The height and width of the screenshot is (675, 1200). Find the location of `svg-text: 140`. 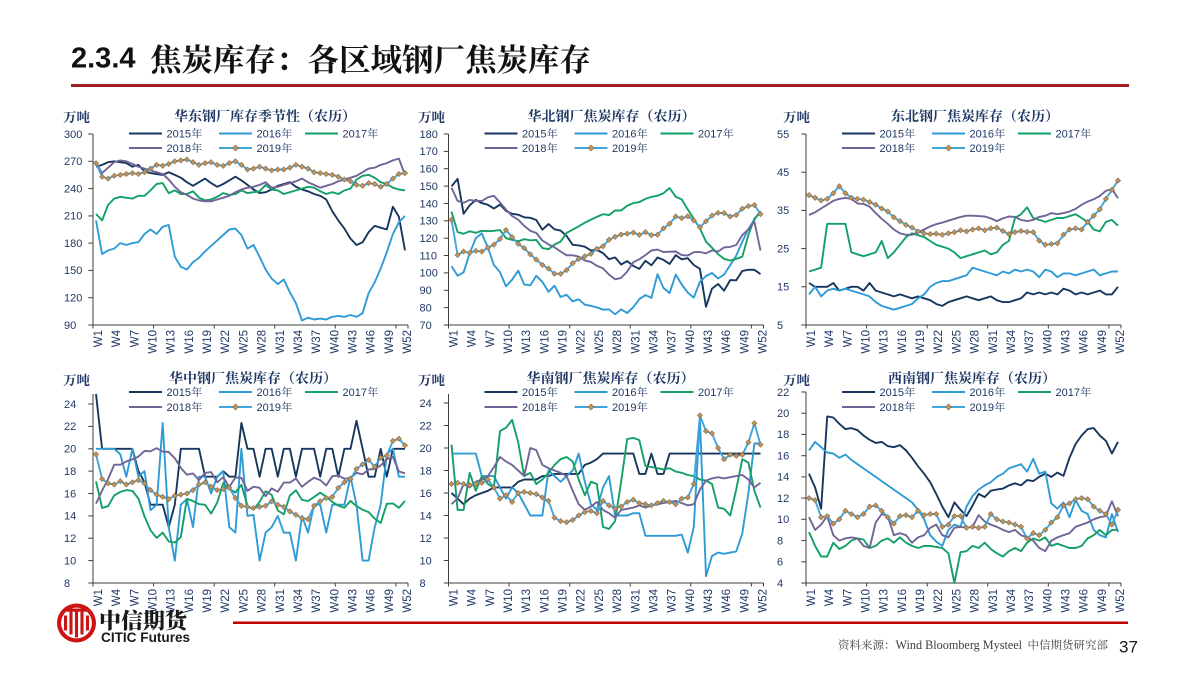

svg-text: 140 is located at coordinates (429, 204).